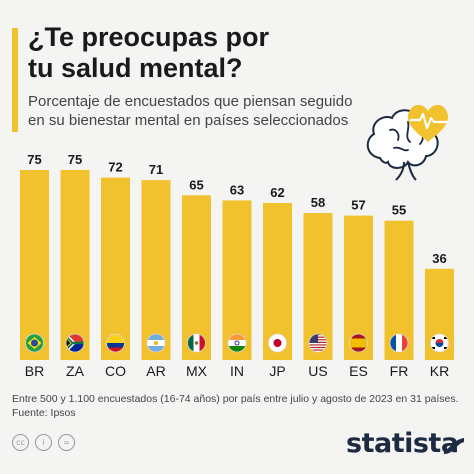  Describe the element at coordinates (277, 343) in the screenshot. I see `japan-flag-icon` at that location.